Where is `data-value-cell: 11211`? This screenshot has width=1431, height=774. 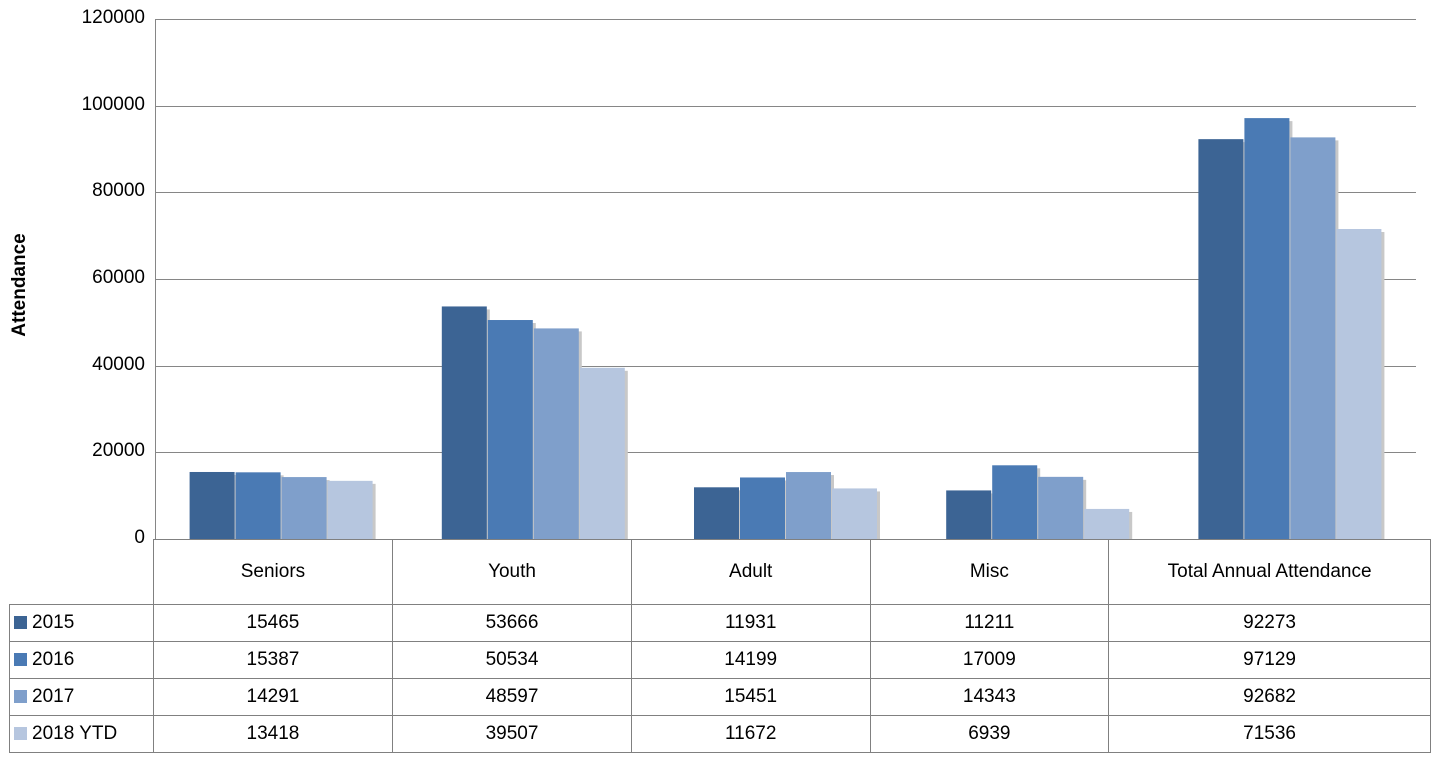 data-value-cell: 11211 is located at coordinates (989, 623).